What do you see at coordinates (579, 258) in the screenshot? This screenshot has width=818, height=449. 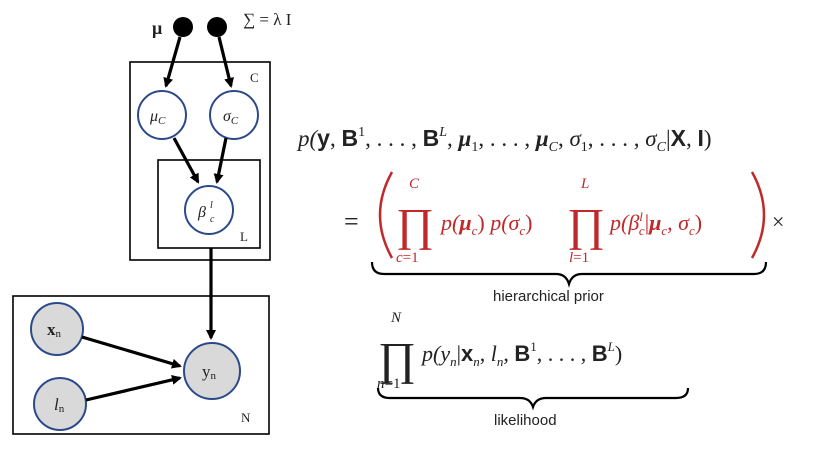 I see `prior-prod2-lower: l=1` at bounding box center [579, 258].